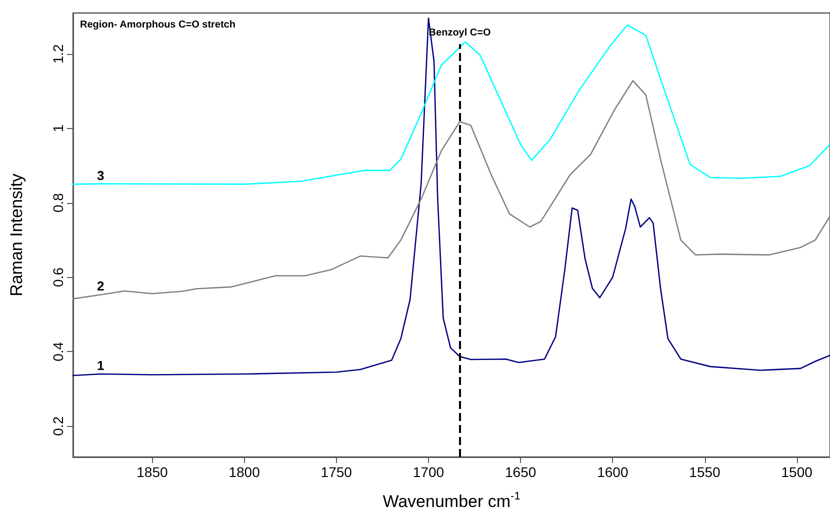  I want to click on x-tick-label: 1850, so click(152, 472).